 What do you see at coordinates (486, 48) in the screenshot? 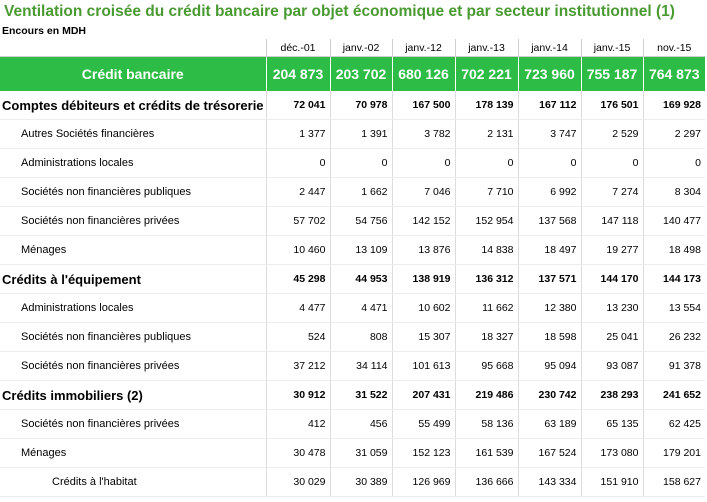
I see `column-header: janv.-13` at bounding box center [486, 48].